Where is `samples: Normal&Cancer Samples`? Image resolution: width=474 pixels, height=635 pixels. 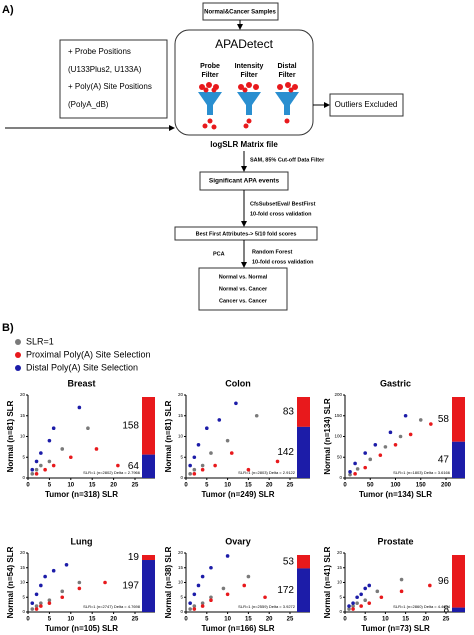 samples: Normal&Cancer Samples is located at coordinates (240, 13).